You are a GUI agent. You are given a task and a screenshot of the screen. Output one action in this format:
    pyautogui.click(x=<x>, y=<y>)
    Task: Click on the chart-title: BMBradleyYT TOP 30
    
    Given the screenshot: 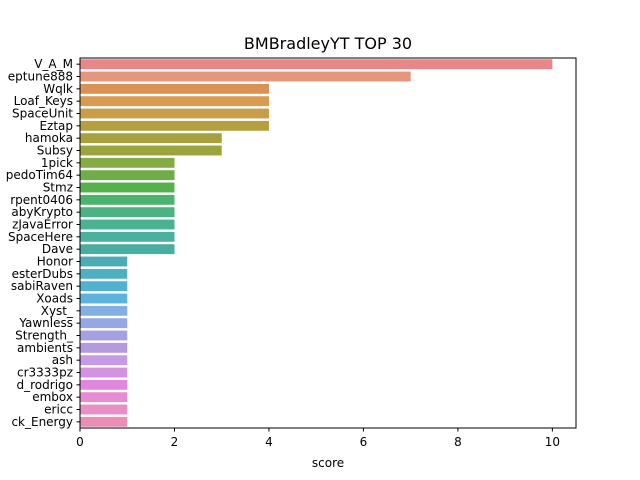 What is the action you would take?
    pyautogui.click(x=328, y=43)
    